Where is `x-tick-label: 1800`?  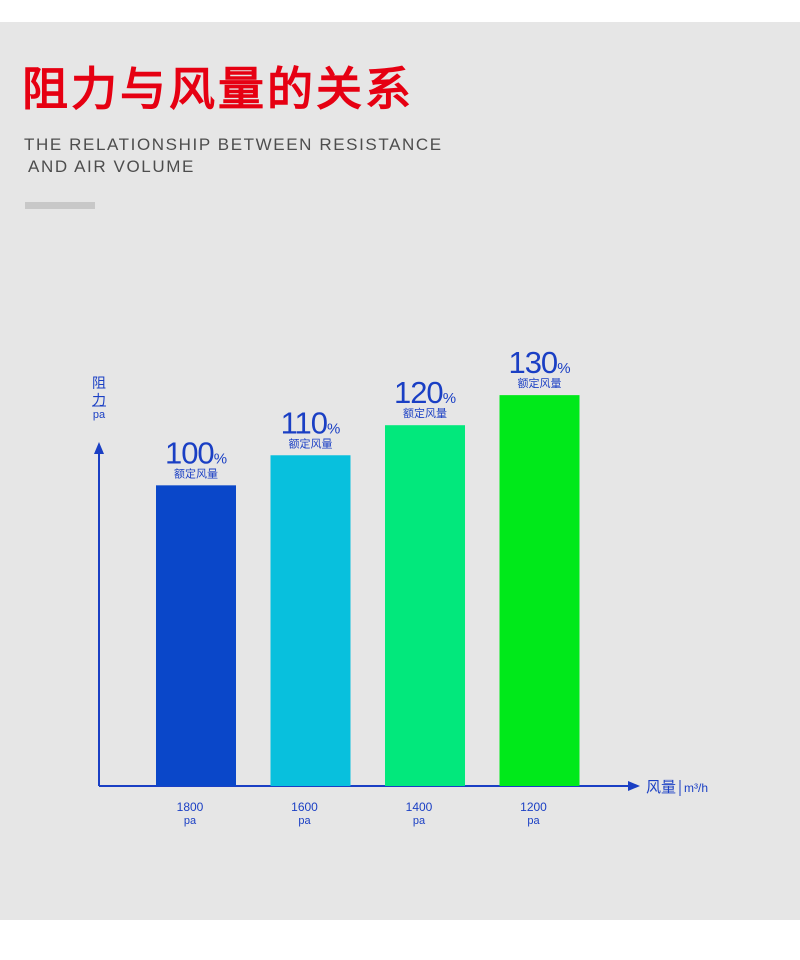 x-tick-label: 1800 is located at coordinates (190, 807).